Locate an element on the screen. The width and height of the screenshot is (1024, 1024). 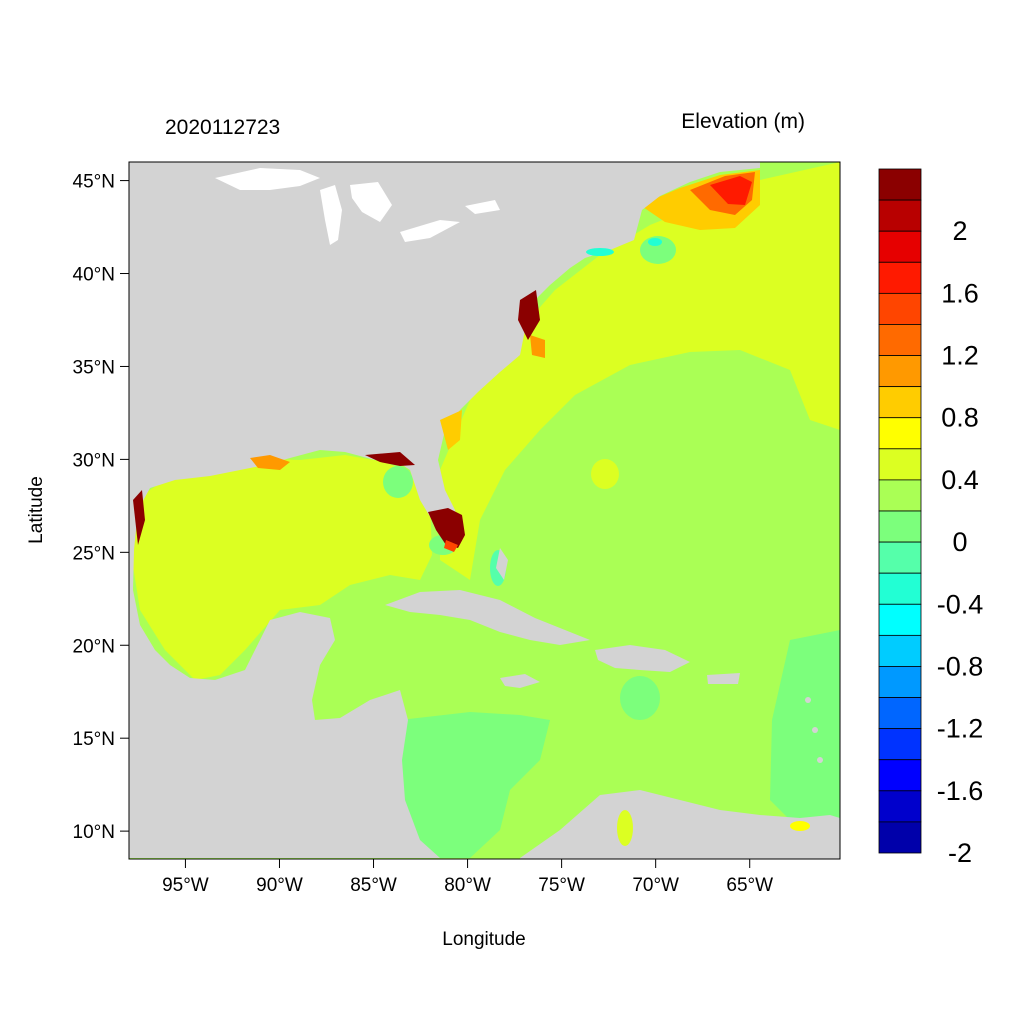
surge-chesapeake is located at coordinates (537, 346).